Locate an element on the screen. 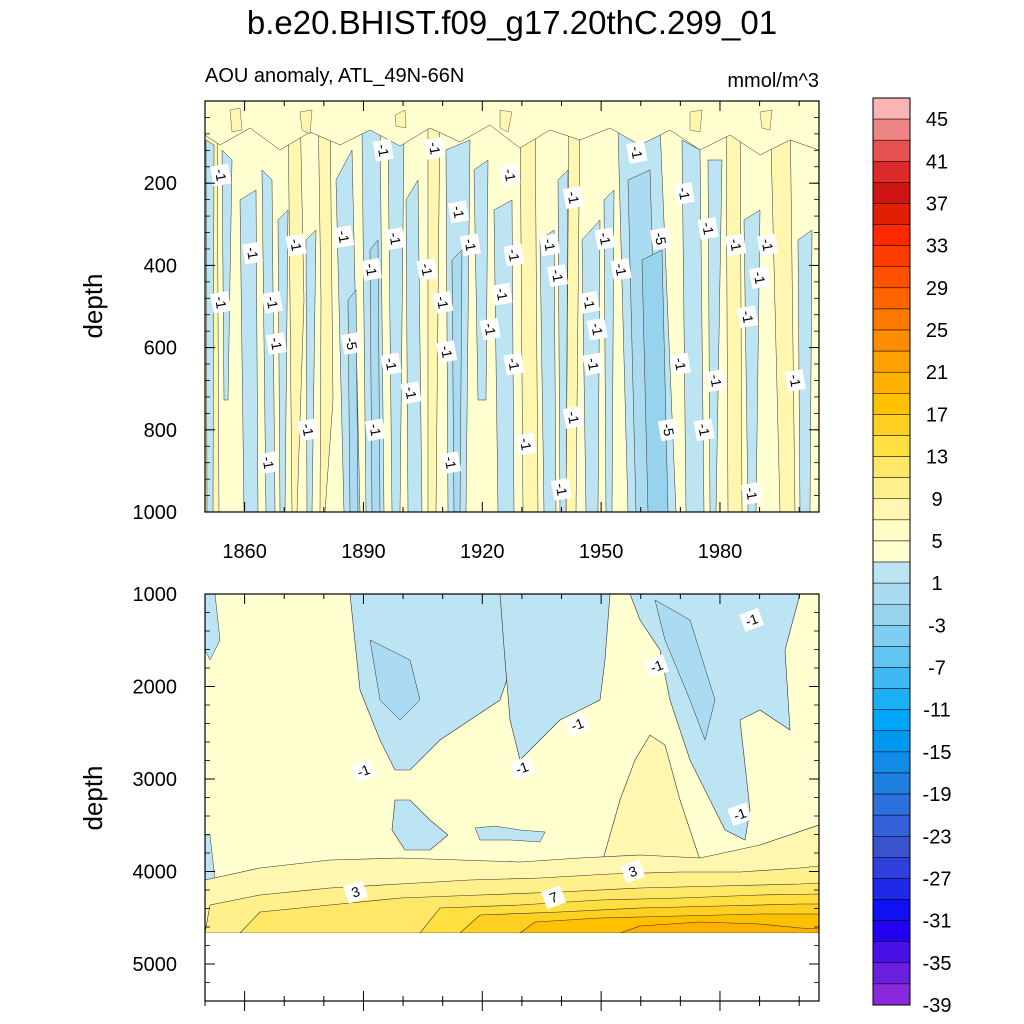 Image resolution: width=1024 pixels, height=1024 pixels. x-tick-label: 1920 is located at coordinates (482, 552).